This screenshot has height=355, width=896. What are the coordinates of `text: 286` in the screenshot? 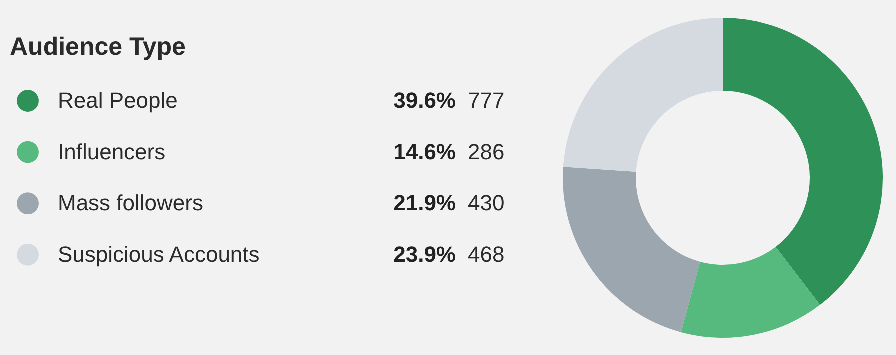 It's located at (486, 151).